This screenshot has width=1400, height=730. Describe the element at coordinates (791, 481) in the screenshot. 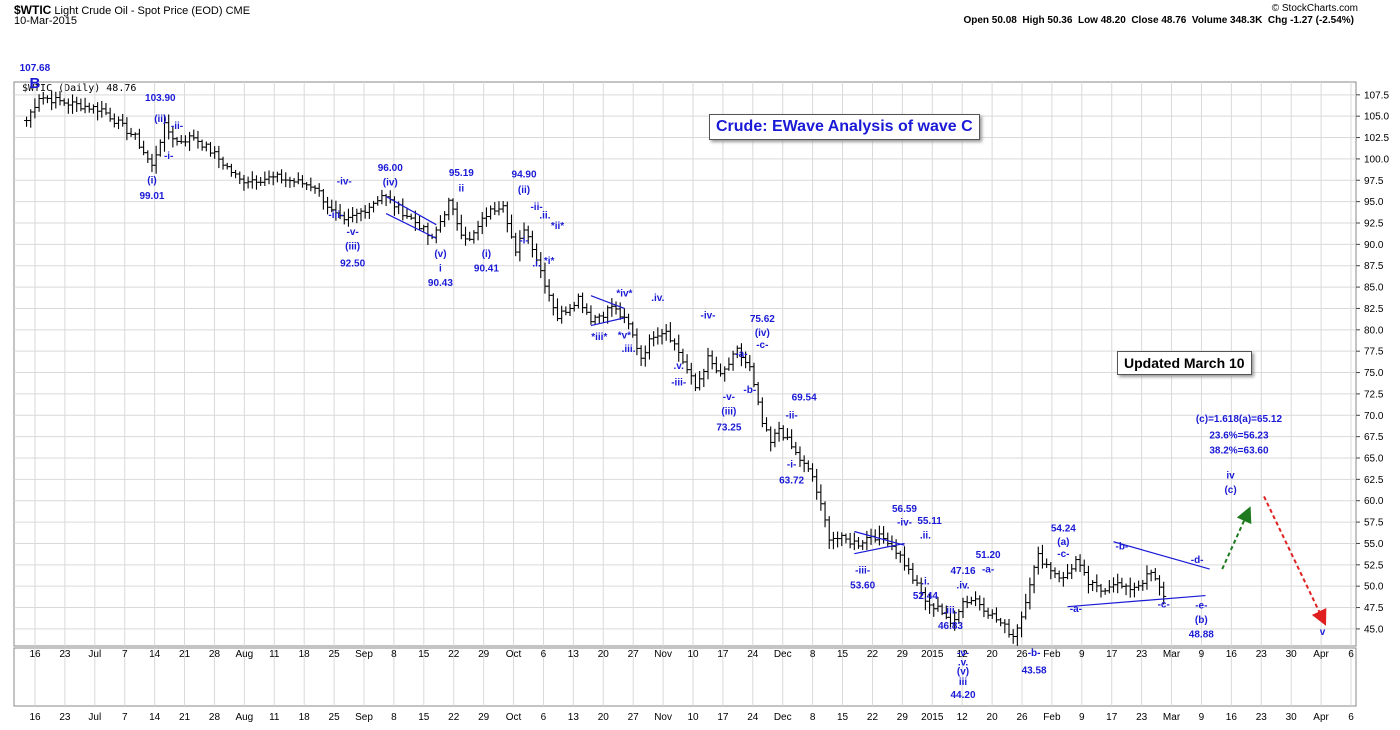

I see `wave-label: 63.72` at that location.